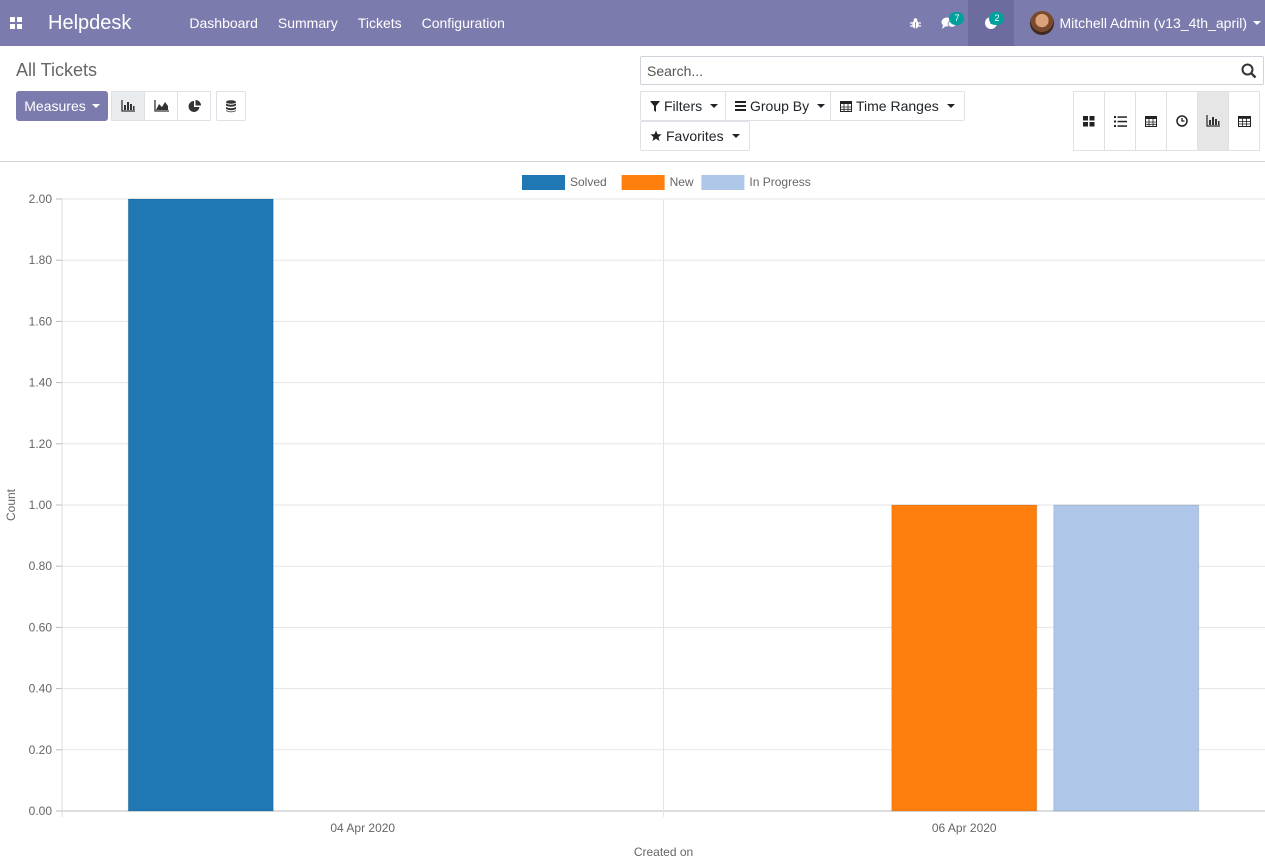 This screenshot has height=864, width=1265. What do you see at coordinates (379, 23) in the screenshot?
I see `menu-item-tickets: Tickets` at bounding box center [379, 23].